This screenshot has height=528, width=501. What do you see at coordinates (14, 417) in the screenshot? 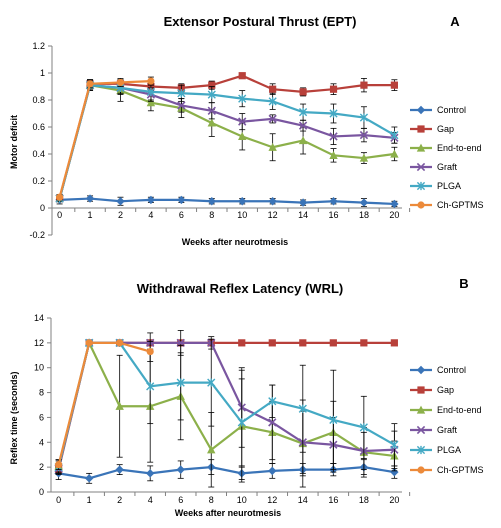
I see `y-axis-label: Reflex time (seconds)` at bounding box center [14, 417].